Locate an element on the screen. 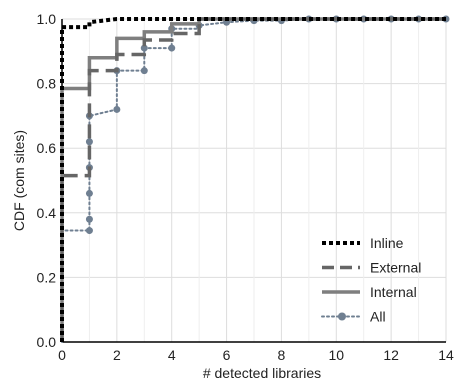 This screenshot has height=381, width=456. legend-label-external: External is located at coordinates (395, 268).